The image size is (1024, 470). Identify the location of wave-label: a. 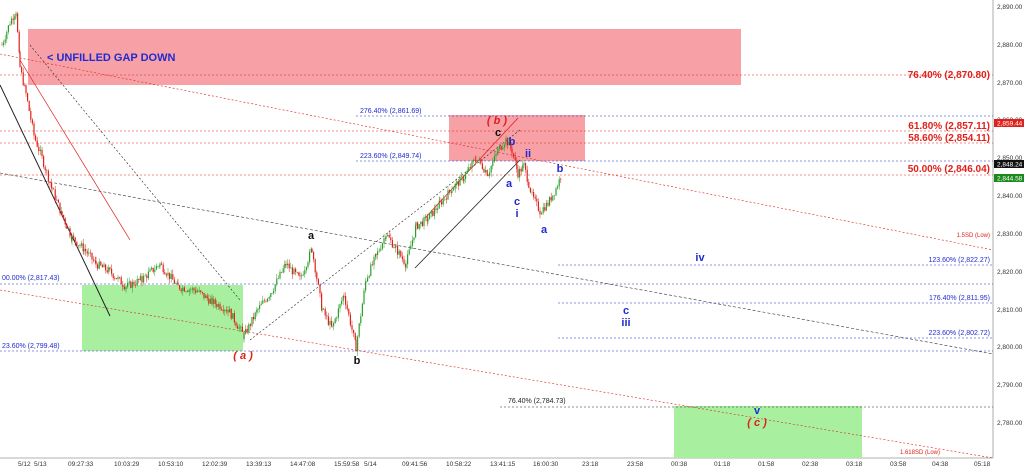
(509, 184).